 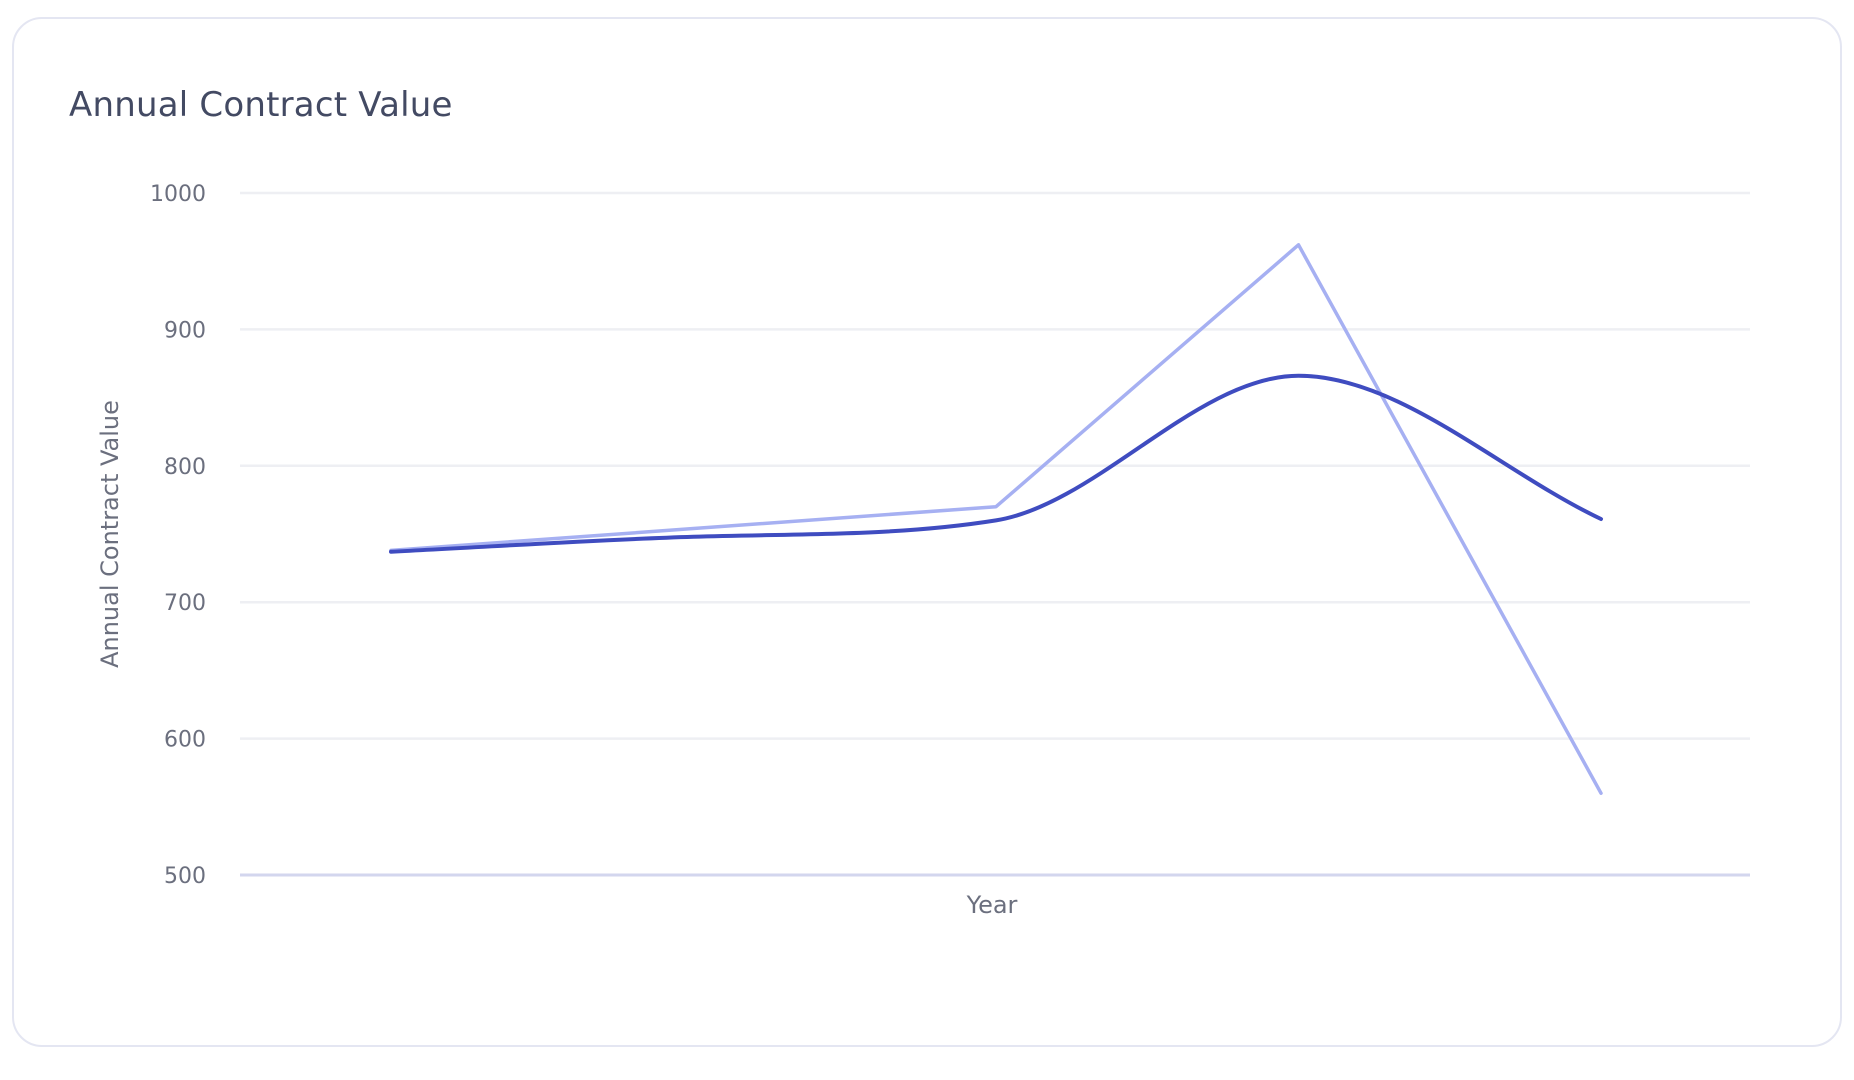 What do you see at coordinates (178, 535) in the screenshot?
I see `y-axis-ticks: 500 600 700 800 900 1000` at bounding box center [178, 535].